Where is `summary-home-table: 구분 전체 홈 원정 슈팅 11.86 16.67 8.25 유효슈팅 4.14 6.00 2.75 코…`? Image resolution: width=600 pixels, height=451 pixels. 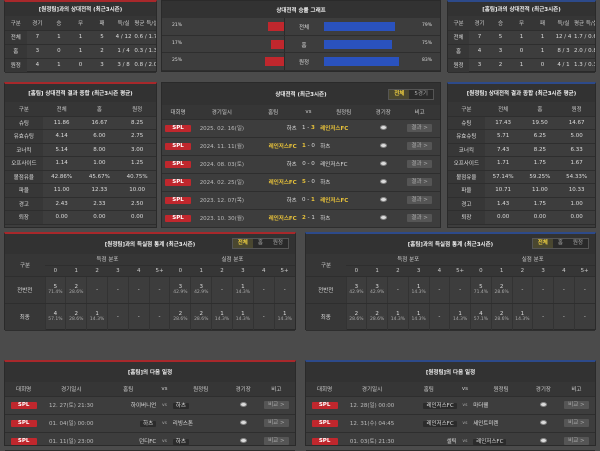 summary-home-table: 구분 전체 홈 원정 슈팅 11.86 16.67 8.25 유효슈팅 4.14 6.00 2.75 코… is located at coordinates (80, 163).